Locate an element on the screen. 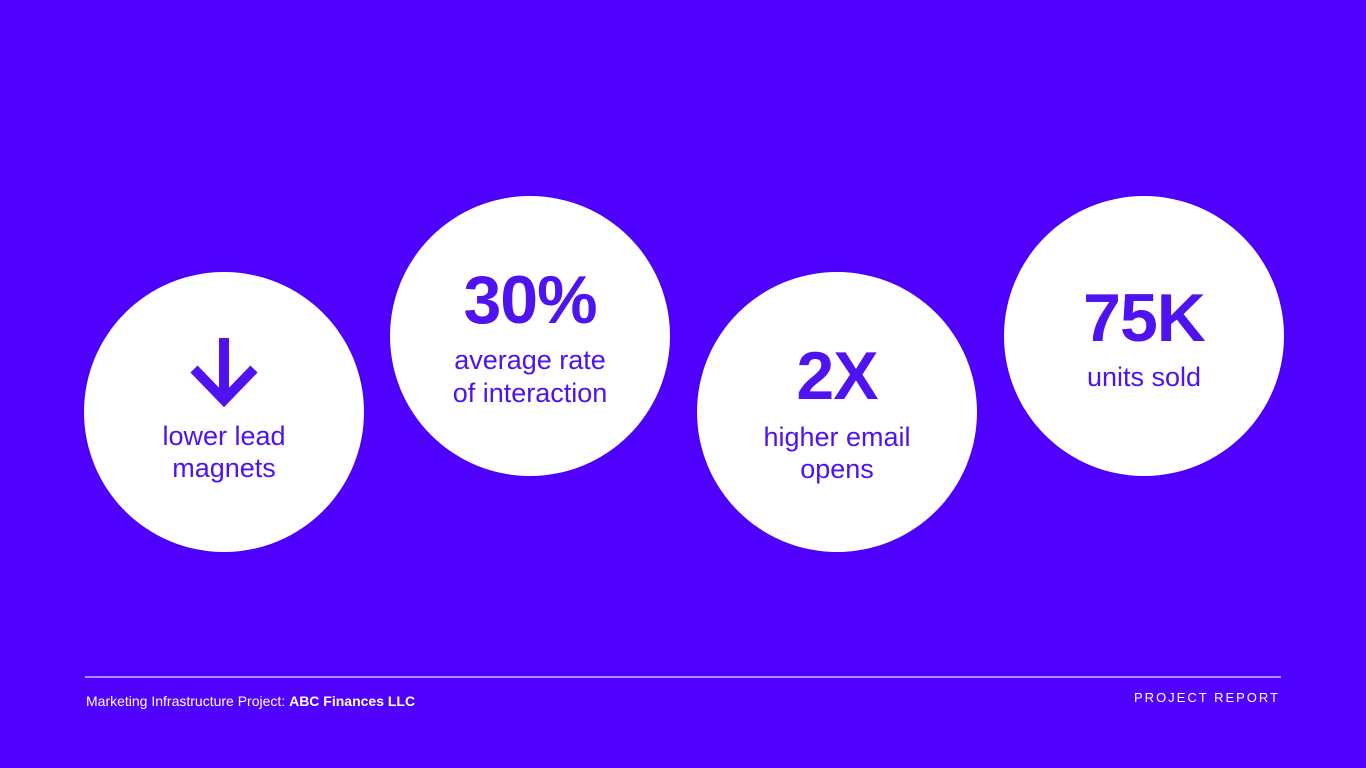 This screenshot has width=1366, height=768. arrow-down-icon is located at coordinates (224, 373).